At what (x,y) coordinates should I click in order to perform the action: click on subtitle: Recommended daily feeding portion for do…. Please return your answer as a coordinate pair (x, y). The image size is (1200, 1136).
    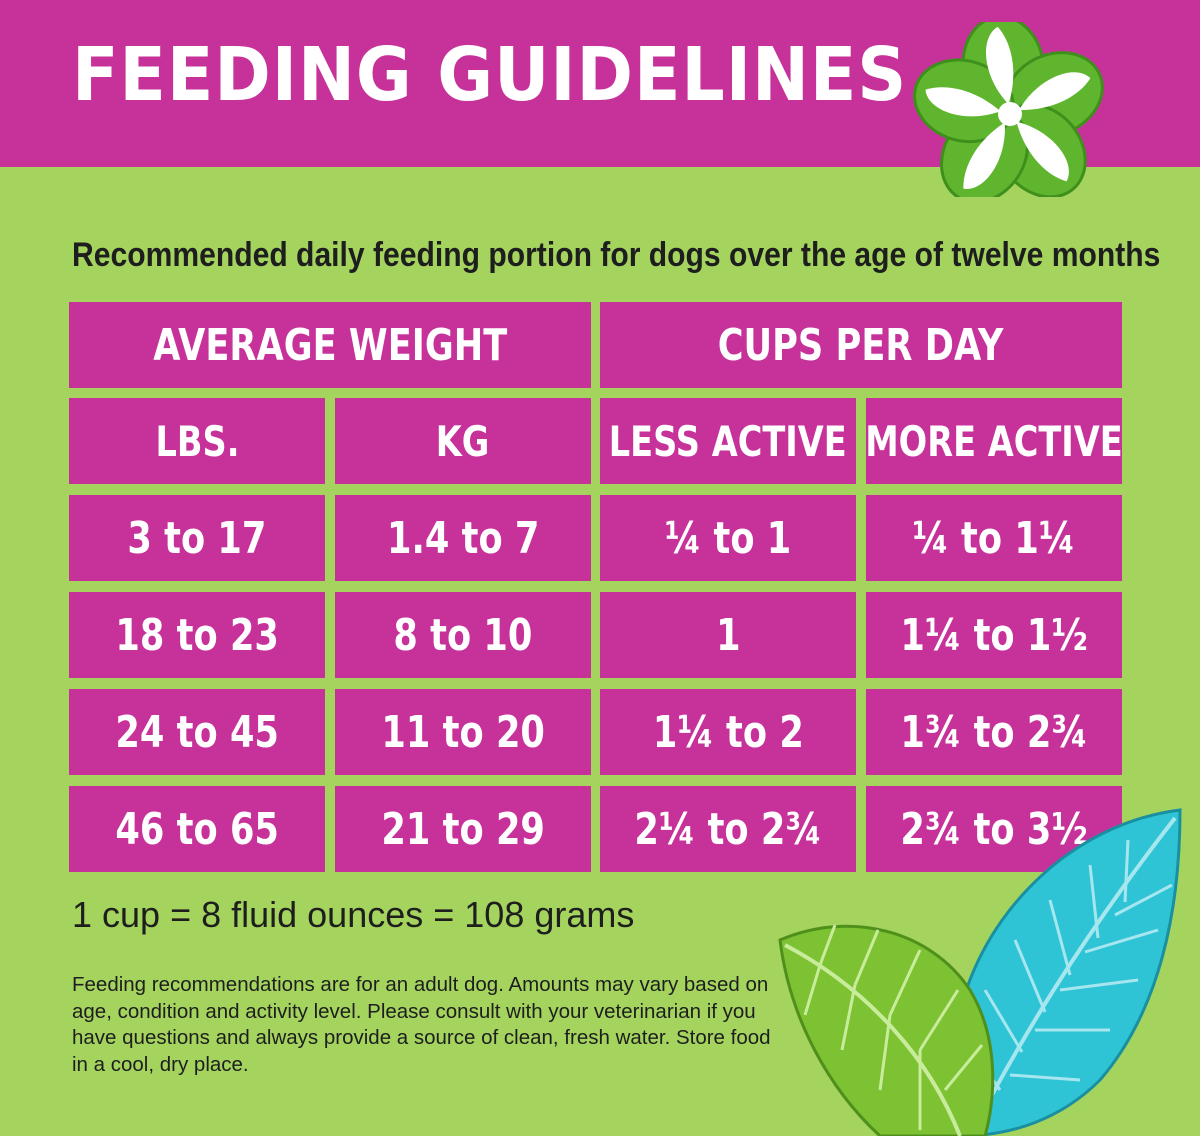
    Looking at the image, I should click on (616, 255).